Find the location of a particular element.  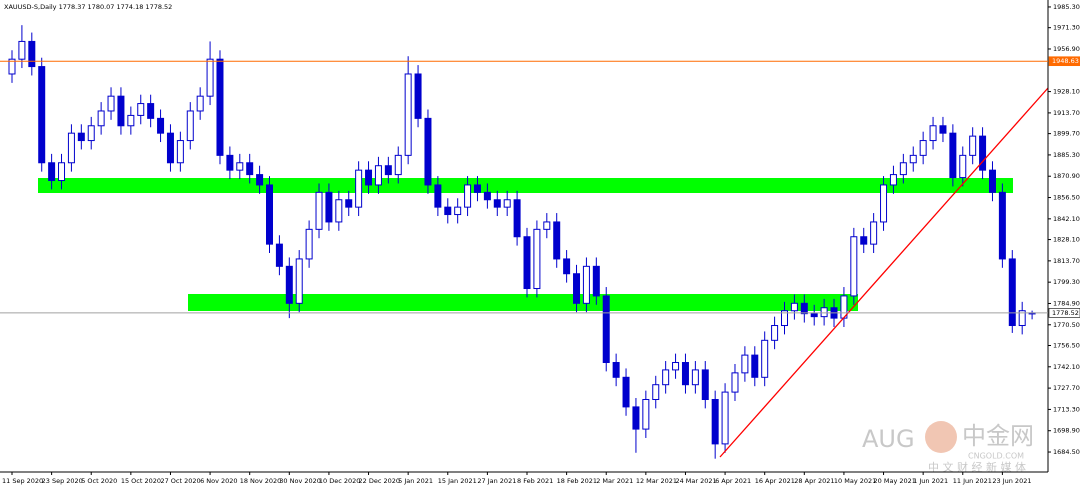

y-tick-label: 1813.70 is located at coordinates (1066, 261).